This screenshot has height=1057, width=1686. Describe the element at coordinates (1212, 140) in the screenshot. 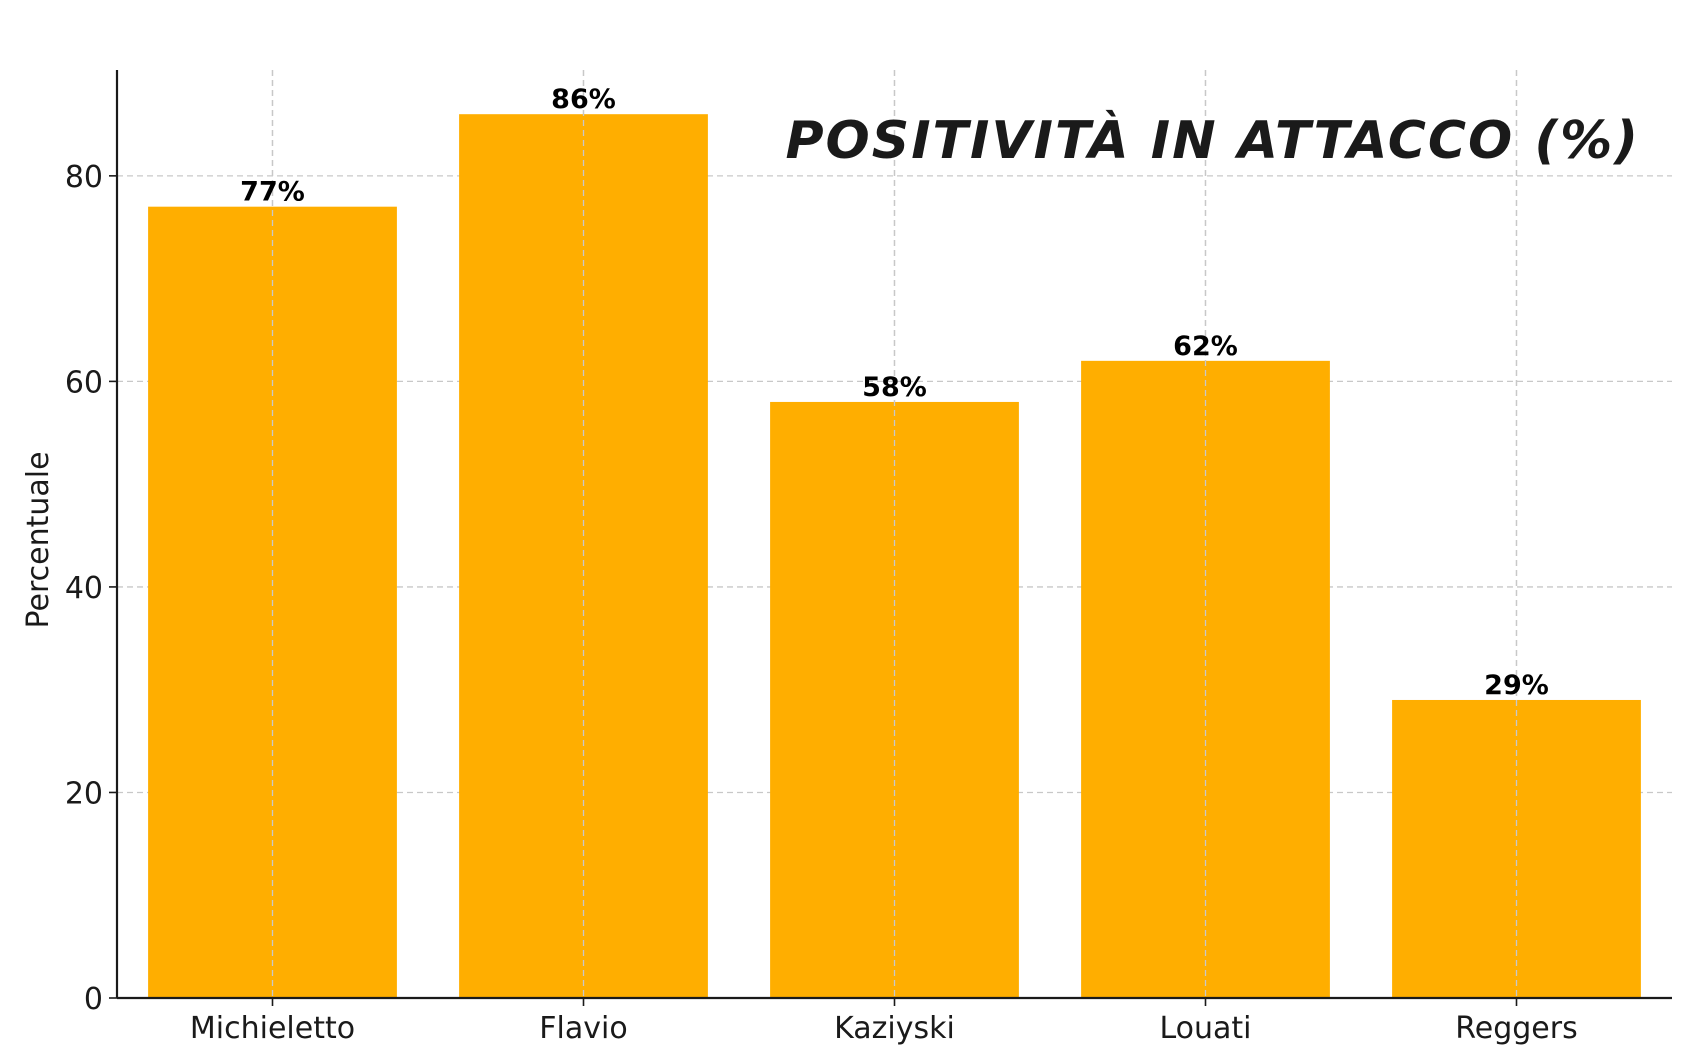

I see `chart-title: POSITIVITÀ IN ATTACCO (%)` at that location.